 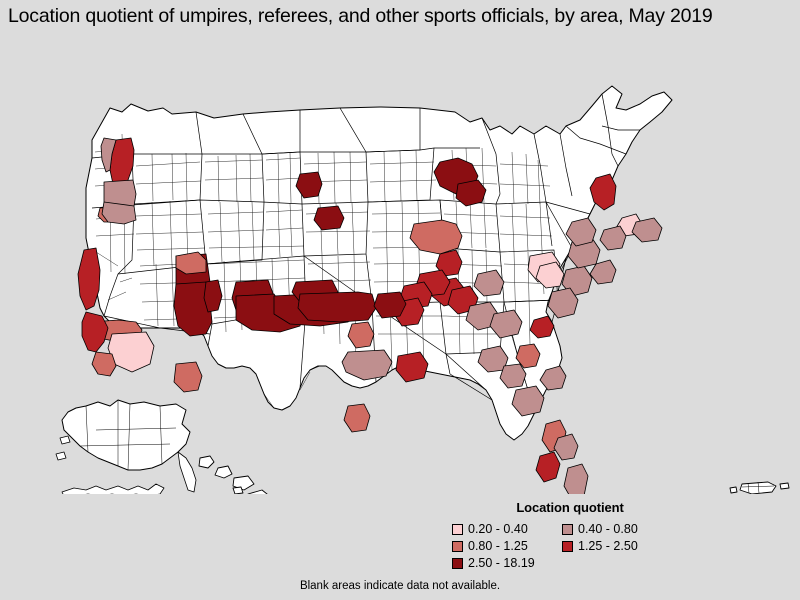 I want to click on hawaii-kauai, so click(x=206, y=462).